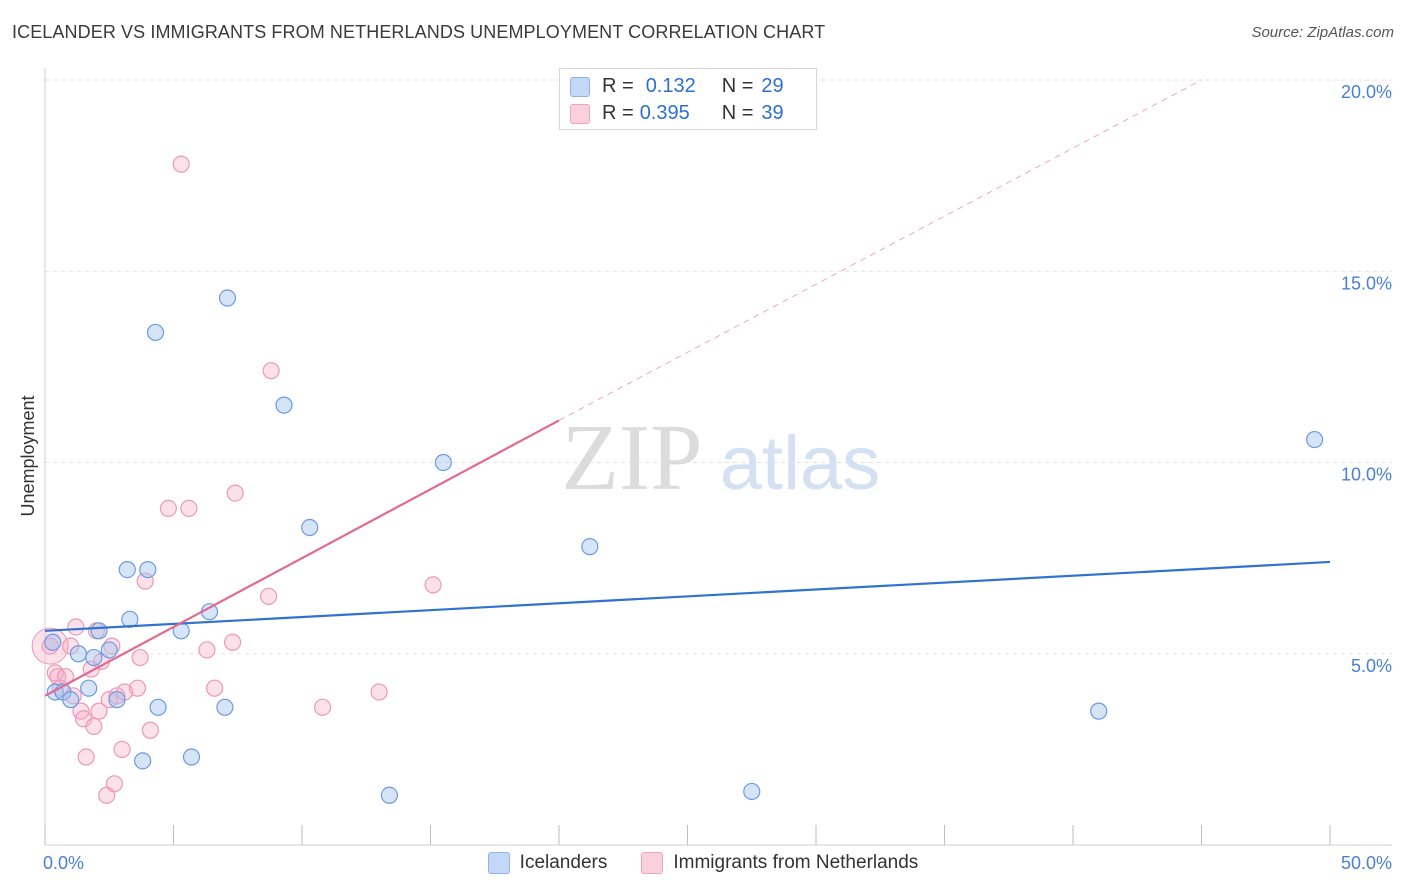 This screenshot has height=892, width=1406. Describe the element at coordinates (796, 862) in the screenshot. I see `legend-label-immigrants: Immigrants from Netherlands` at that location.